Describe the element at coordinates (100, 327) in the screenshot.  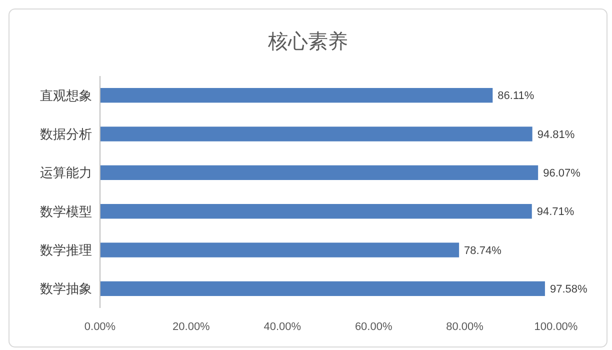
I see `x-tick-label: 0.00%` at that location.